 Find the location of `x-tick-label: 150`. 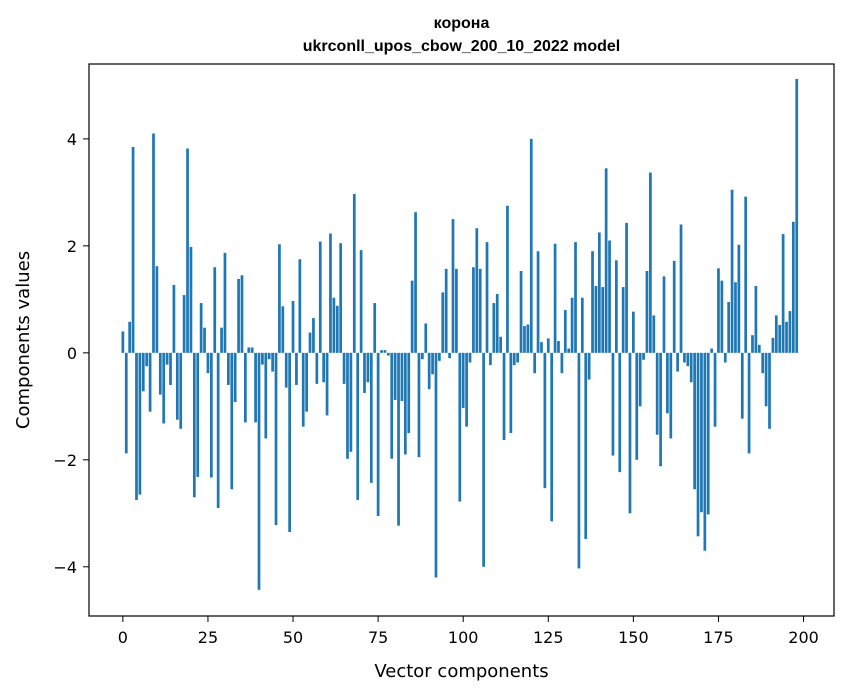

x-tick-label: 150 is located at coordinates (633, 637).